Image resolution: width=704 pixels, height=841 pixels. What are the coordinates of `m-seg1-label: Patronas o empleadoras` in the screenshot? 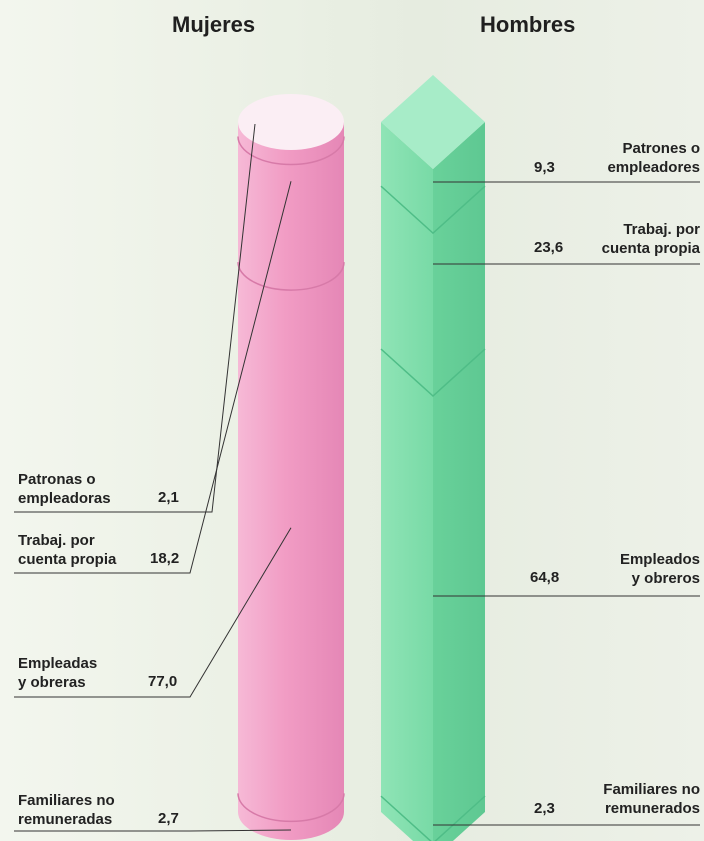 It's located at (64, 489).